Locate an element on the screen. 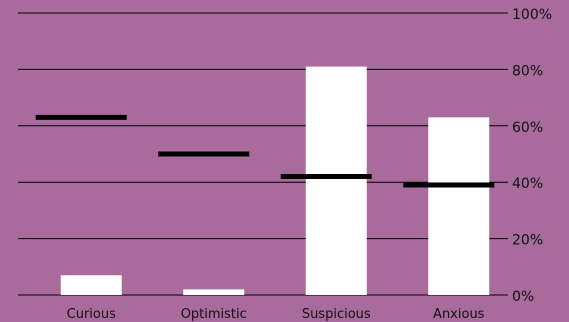 The width and height of the screenshot is (569, 322). bar-suspicious is located at coordinates (336, 180).